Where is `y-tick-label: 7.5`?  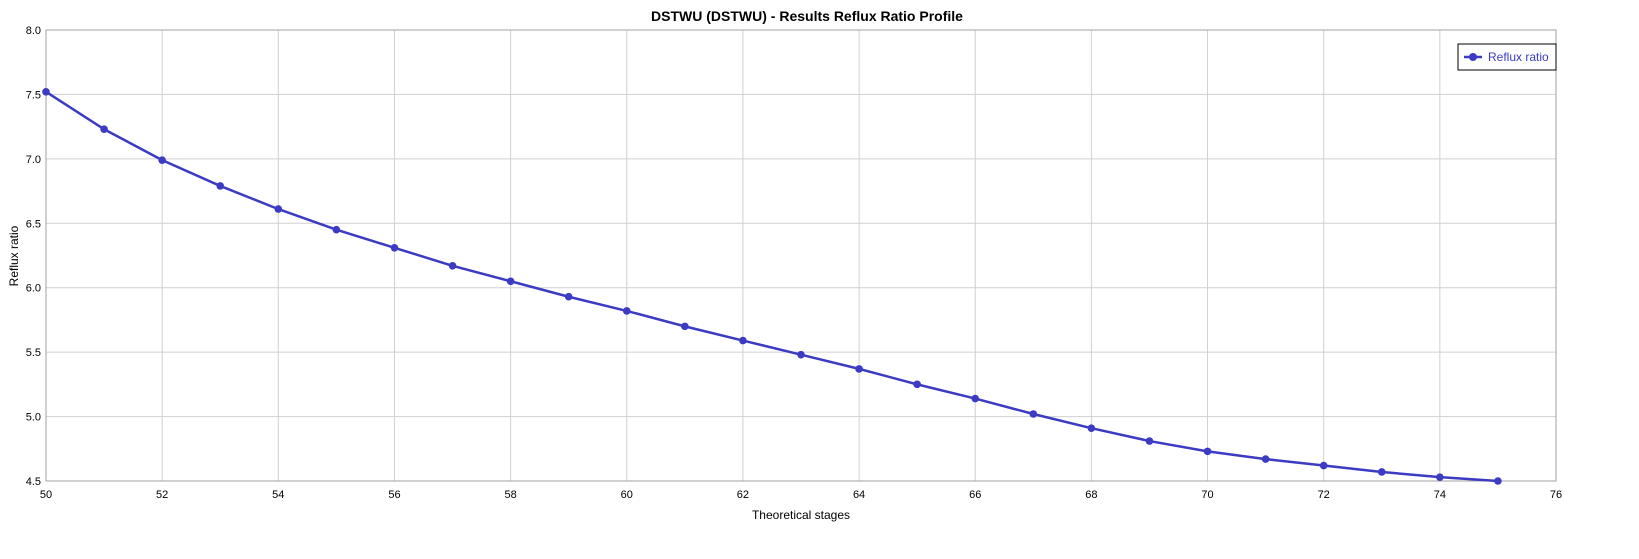
y-tick-label: 7.5 is located at coordinates (33, 95).